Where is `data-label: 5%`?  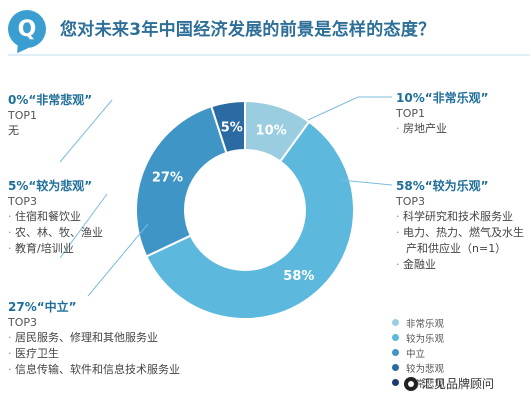
data-label: 5% is located at coordinates (232, 128).